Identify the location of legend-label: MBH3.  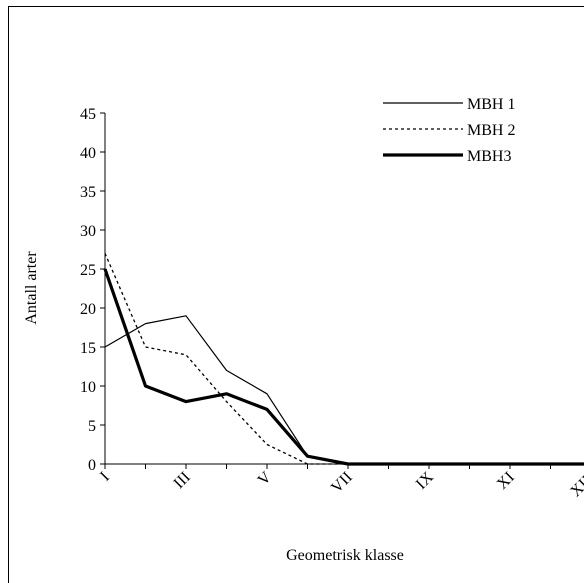
(489, 156).